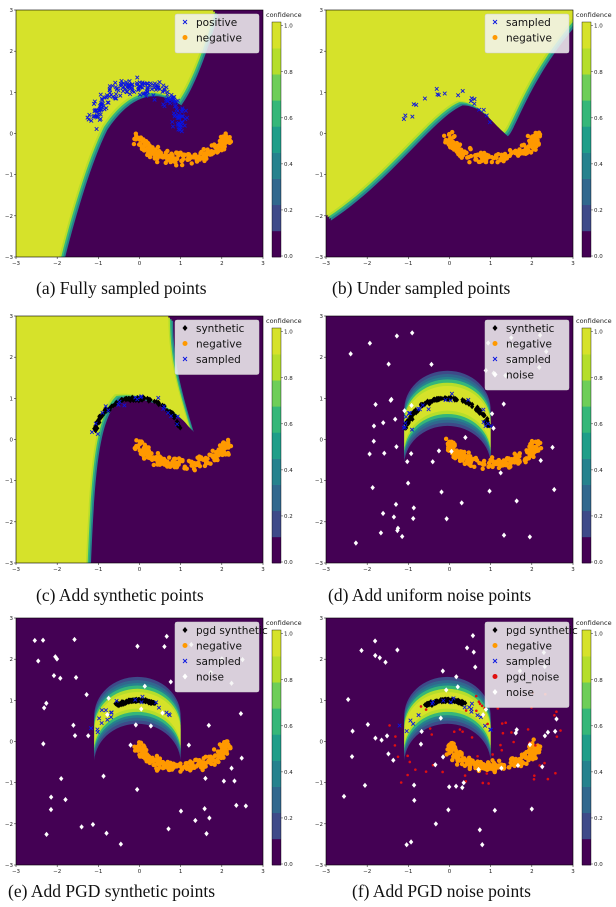 The height and width of the screenshot is (907, 616). I want to click on y-tick-label: −2, so click(319, 523).